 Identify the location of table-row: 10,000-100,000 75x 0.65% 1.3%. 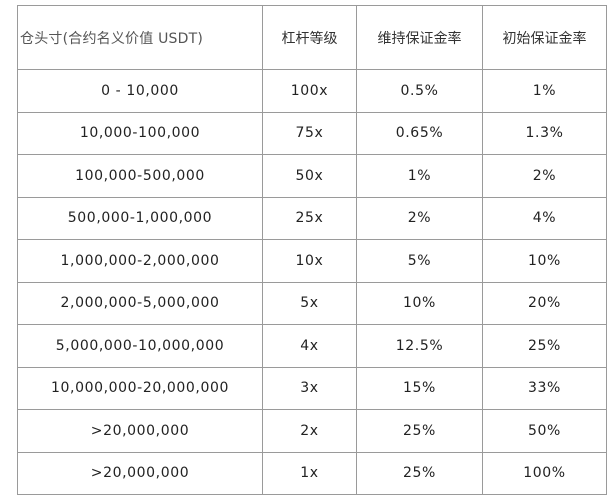
(312, 133).